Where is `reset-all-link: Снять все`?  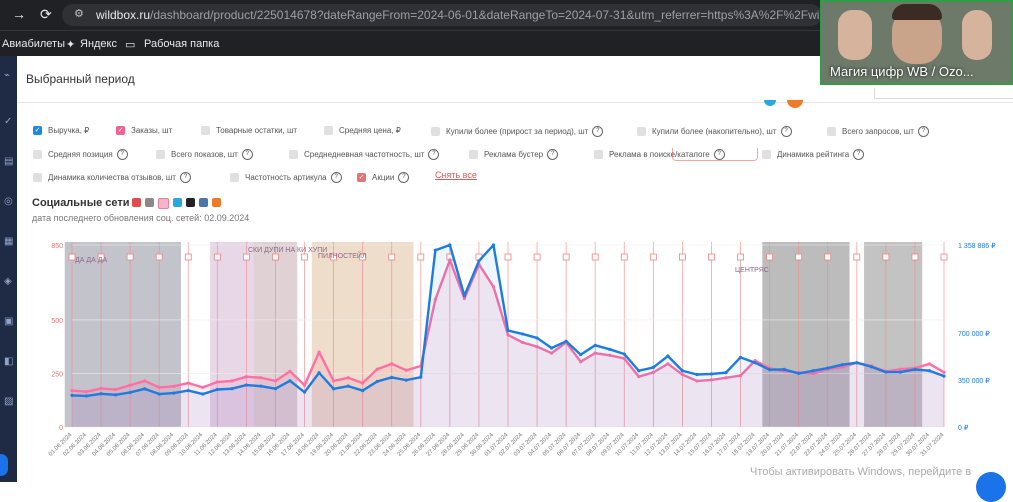 reset-all-link: Снять все is located at coordinates (456, 175).